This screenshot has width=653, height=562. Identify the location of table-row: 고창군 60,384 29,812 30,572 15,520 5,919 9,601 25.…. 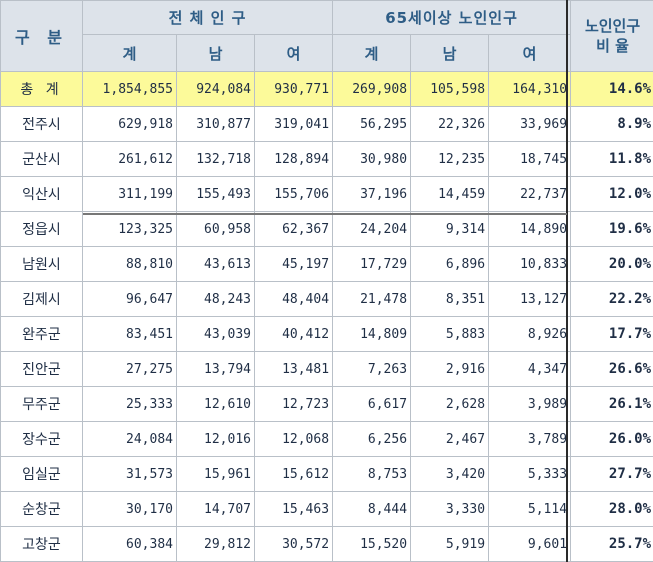
(326, 544).